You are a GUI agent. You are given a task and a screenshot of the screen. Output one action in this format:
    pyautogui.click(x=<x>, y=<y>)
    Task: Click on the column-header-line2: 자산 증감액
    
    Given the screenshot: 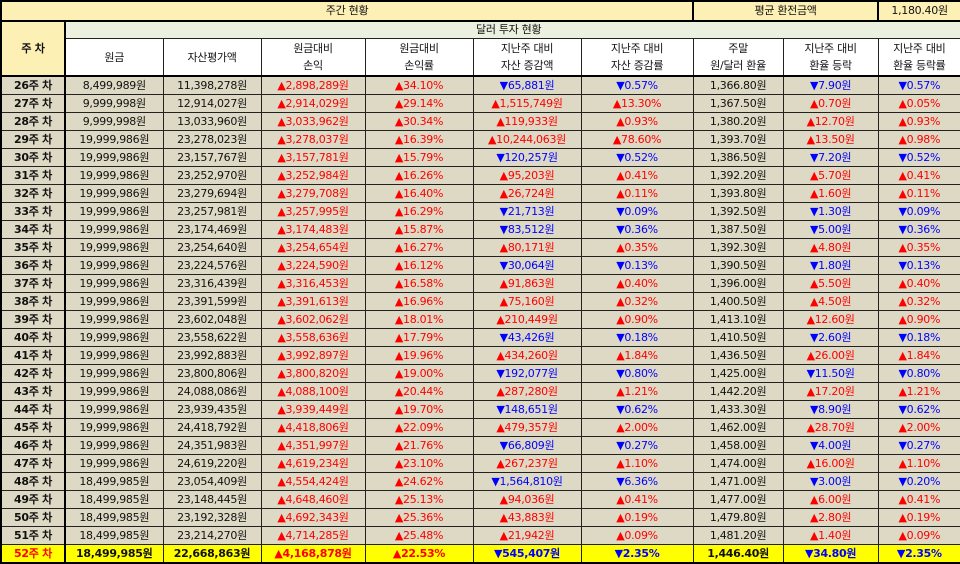 What is the action you would take?
    pyautogui.click(x=527, y=65)
    